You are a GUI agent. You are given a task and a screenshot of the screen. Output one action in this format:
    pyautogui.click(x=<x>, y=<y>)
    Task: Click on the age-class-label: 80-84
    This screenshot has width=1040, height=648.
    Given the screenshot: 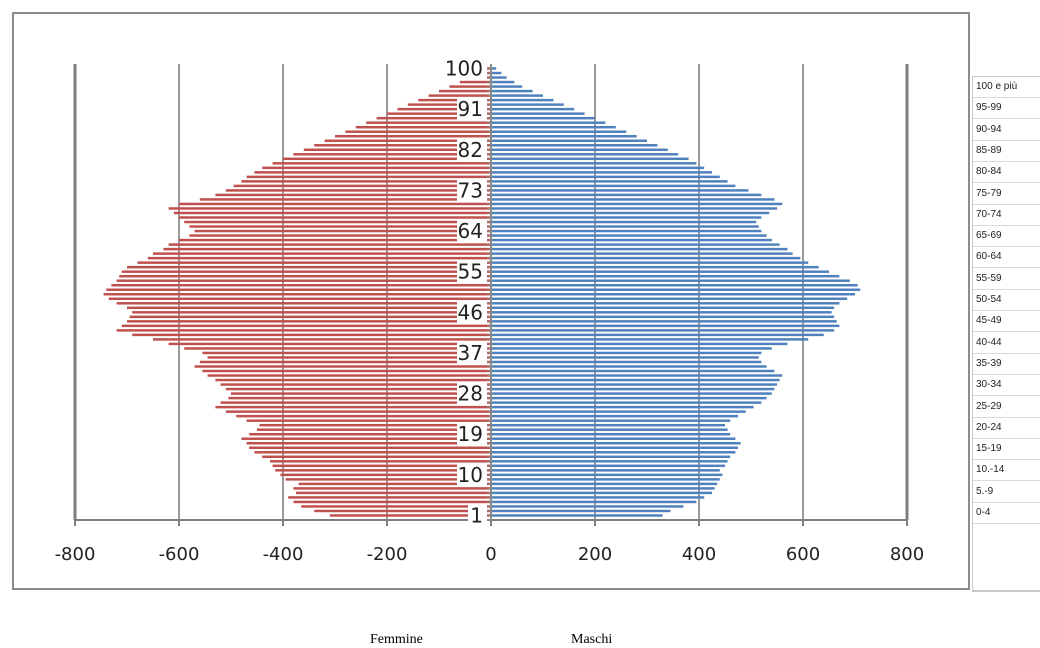 What is the action you would take?
    pyautogui.click(x=989, y=172)
    